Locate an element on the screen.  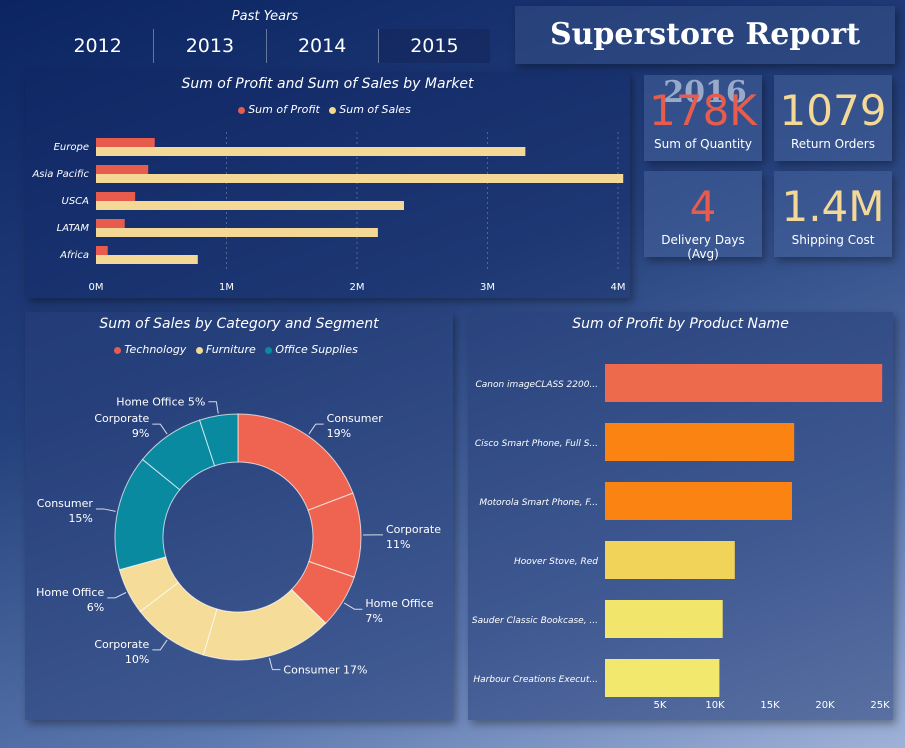
year-slicer: 2012 2013 2014 2015 is located at coordinates (266, 46).